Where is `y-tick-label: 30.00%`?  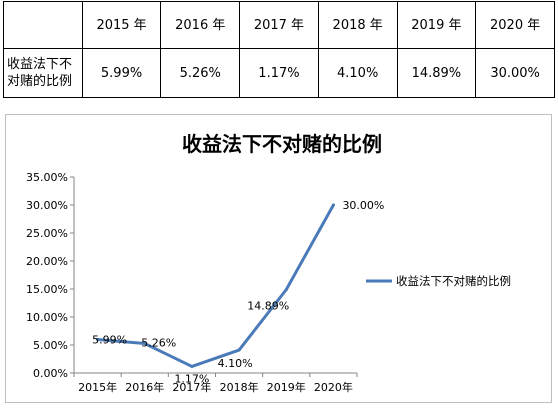 y-tick-label: 30.00% is located at coordinates (47, 205).